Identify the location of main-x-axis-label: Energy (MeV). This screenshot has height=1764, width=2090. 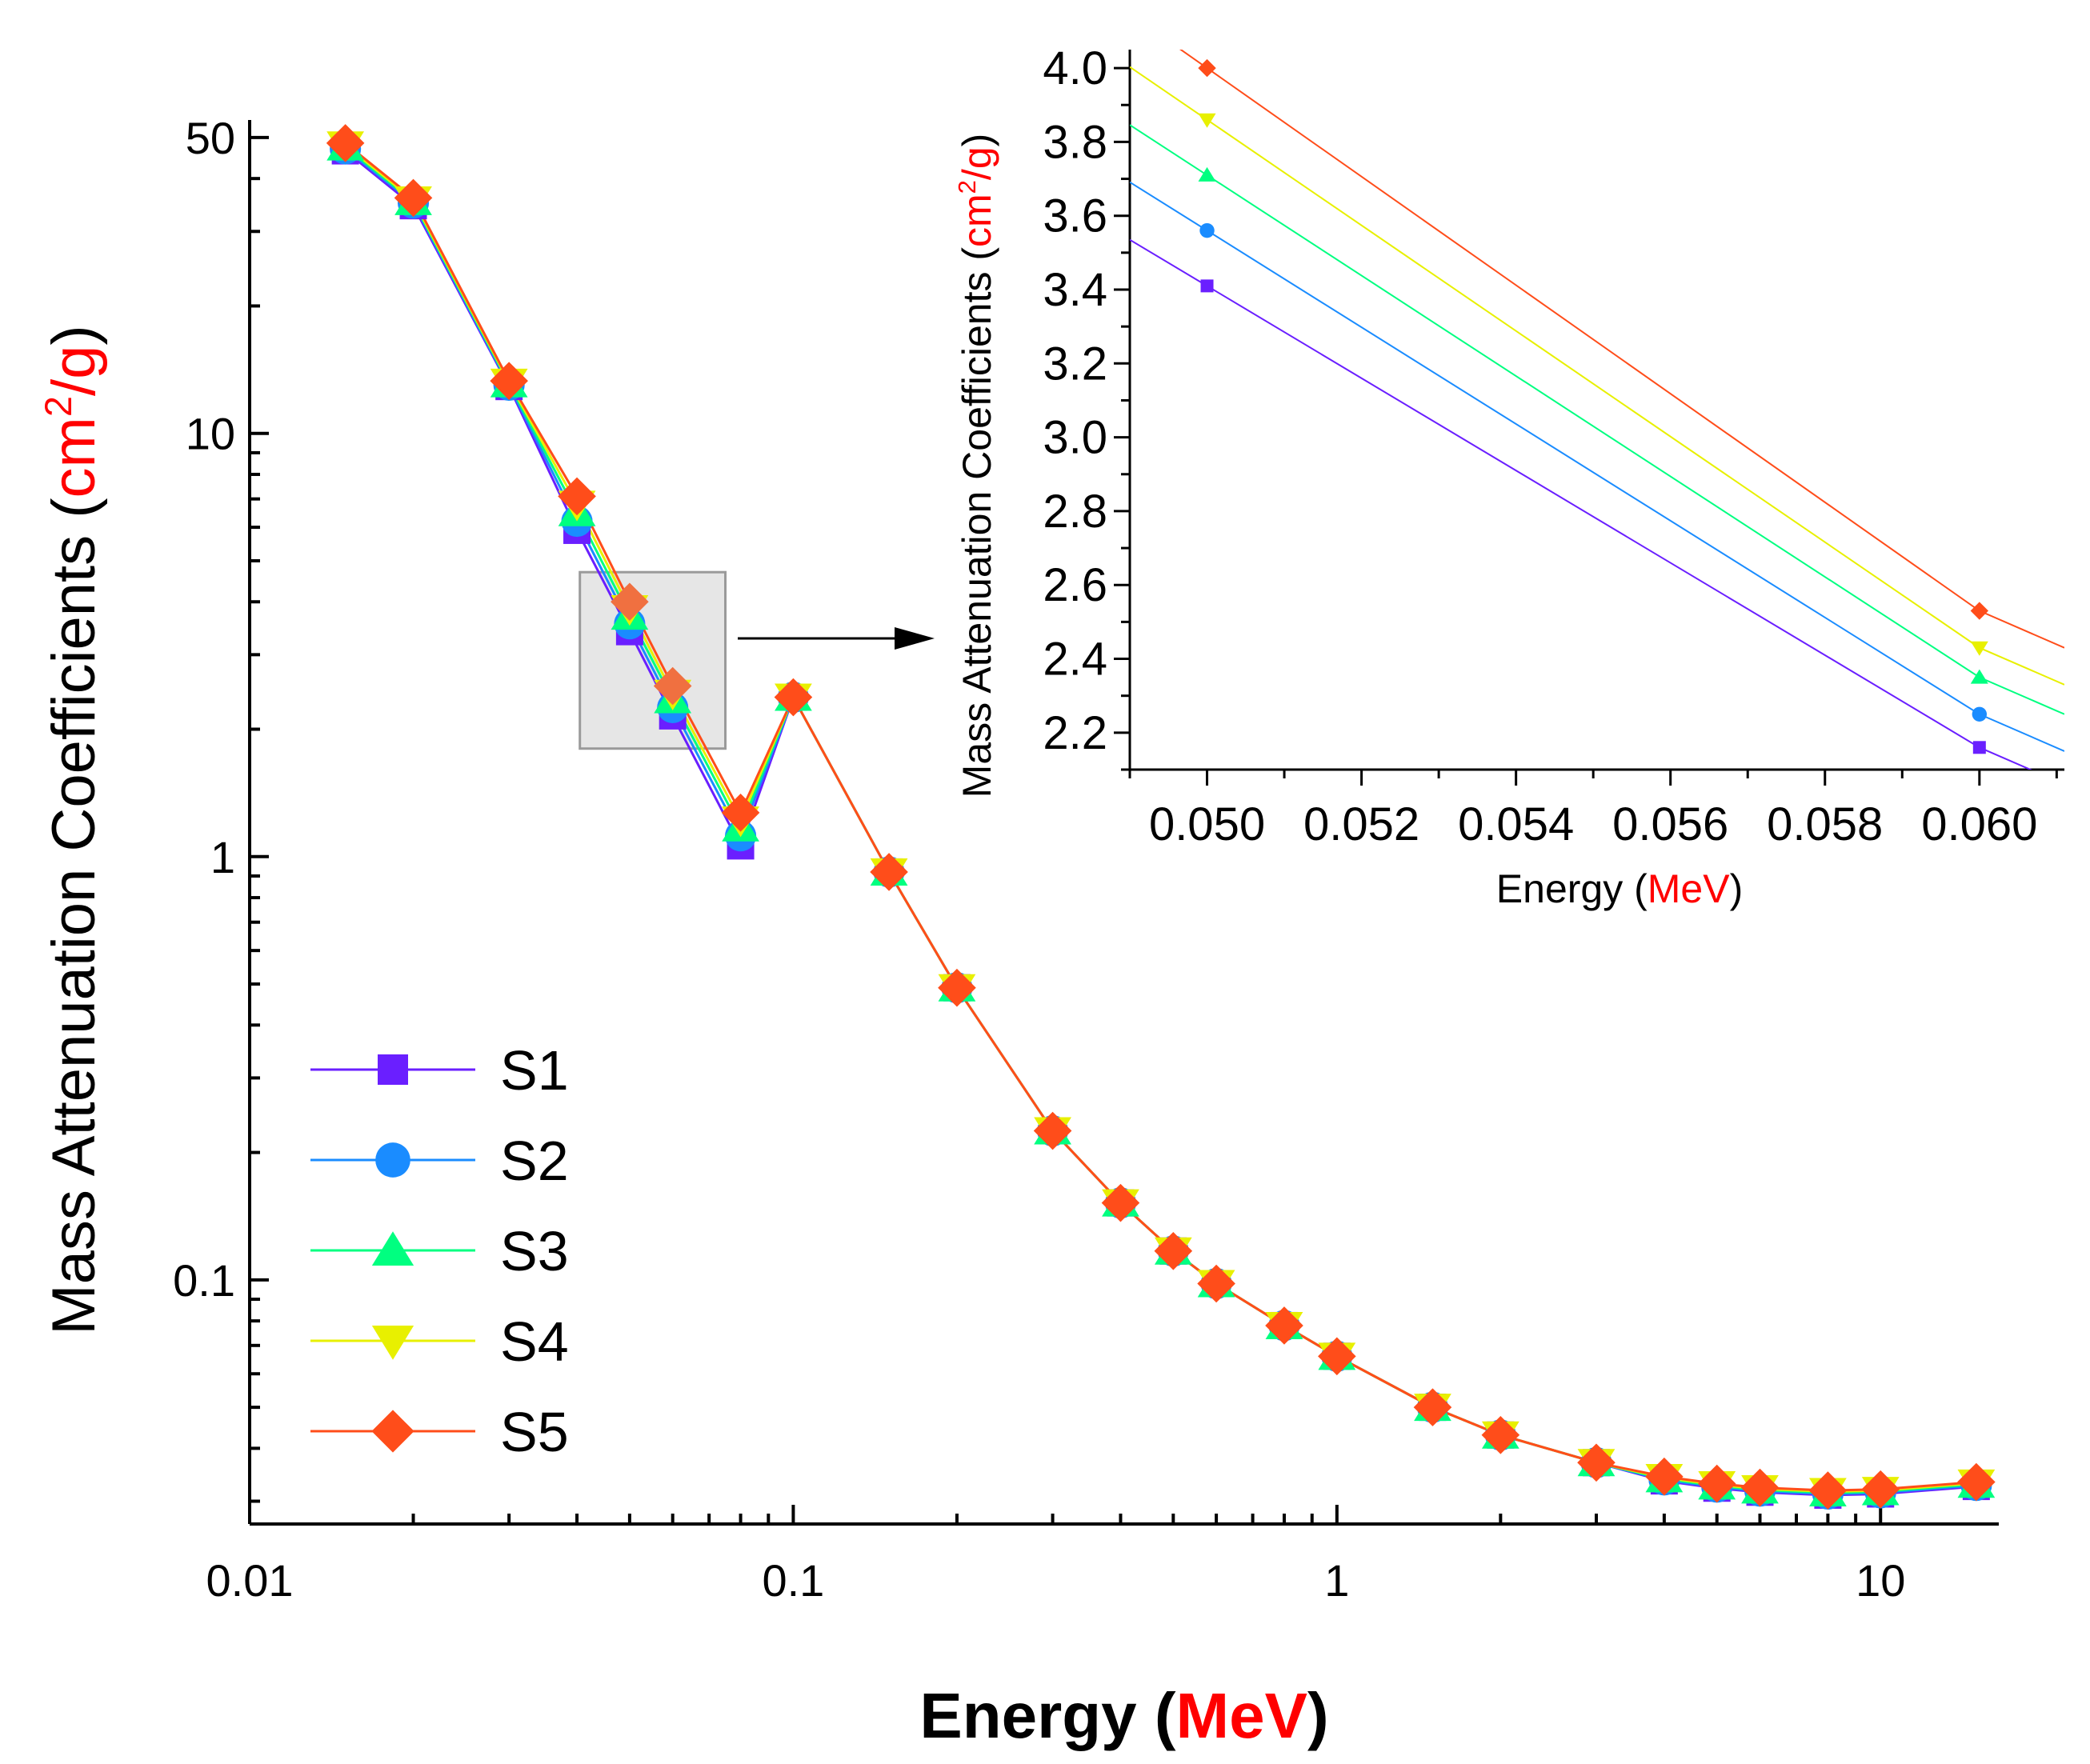
(1123, 1715).